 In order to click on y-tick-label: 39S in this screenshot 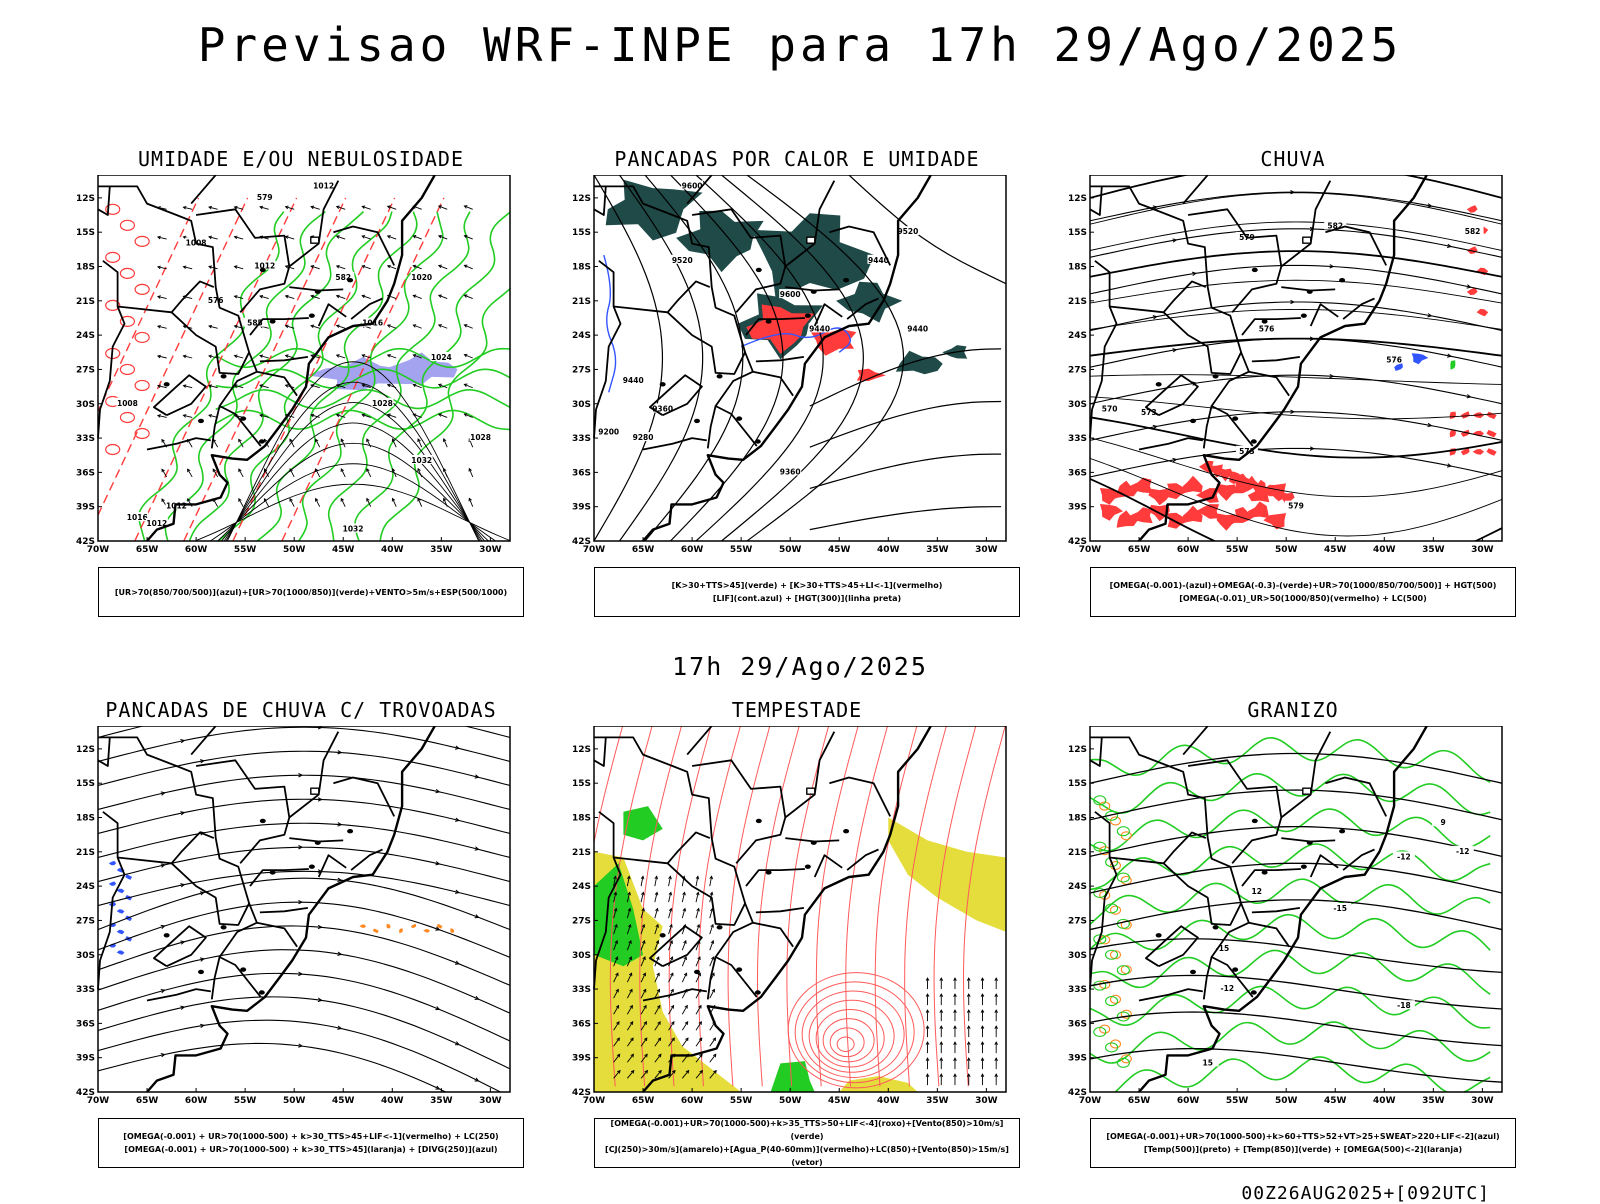, I will do `click(581, 1059)`.